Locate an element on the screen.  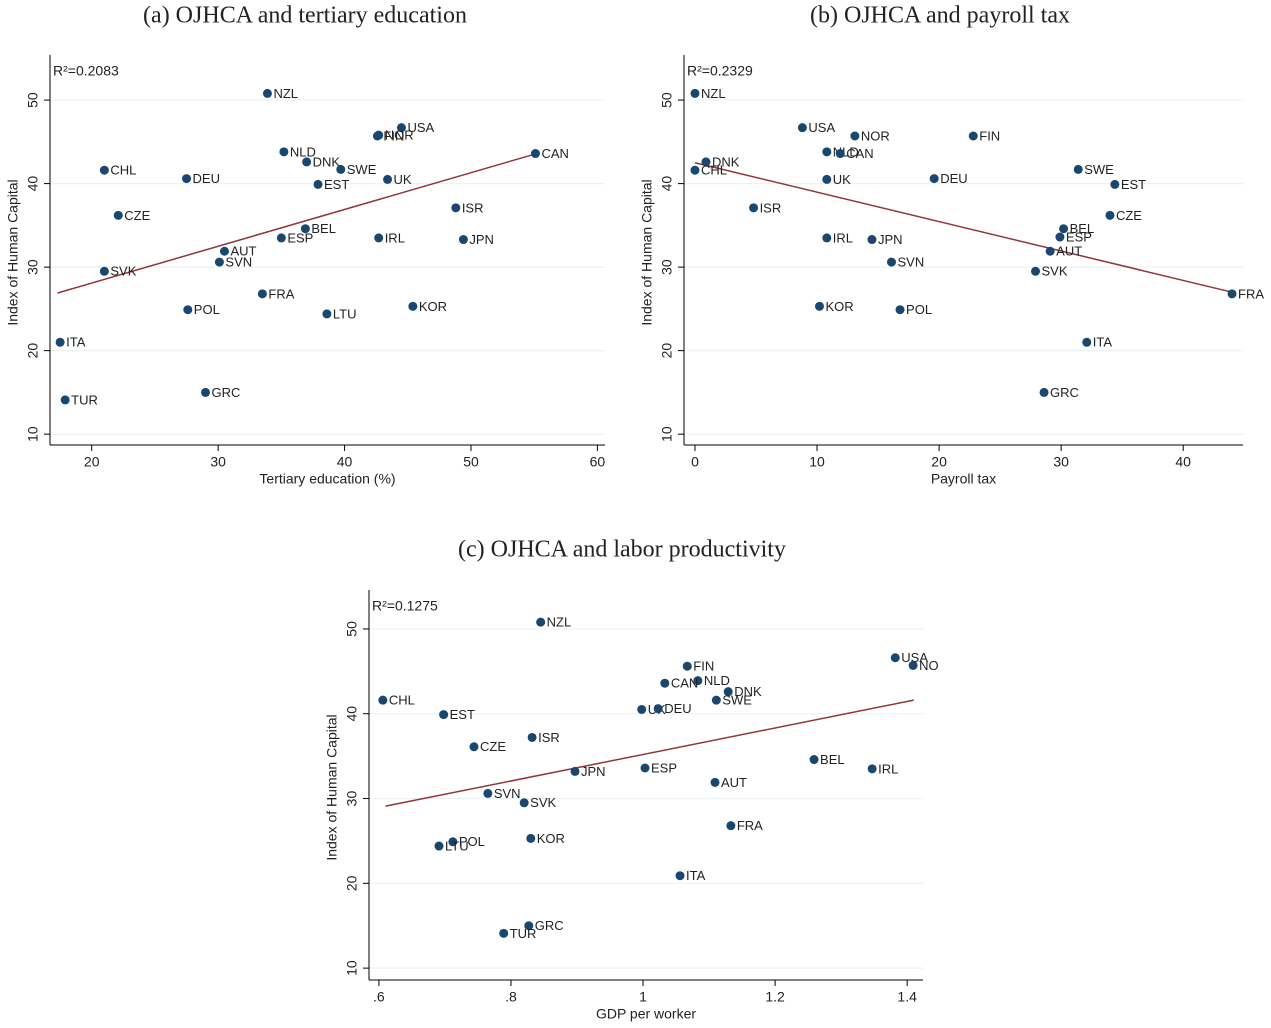
x-tick-label: 20 is located at coordinates (939, 462).